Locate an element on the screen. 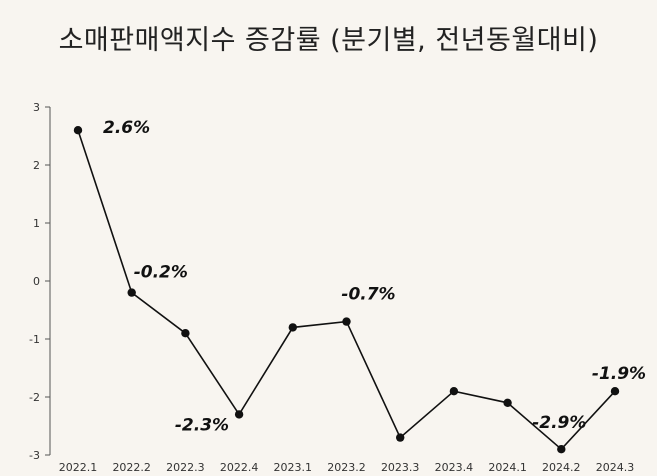  y-tick-label: -2 is located at coordinates (34, 397).